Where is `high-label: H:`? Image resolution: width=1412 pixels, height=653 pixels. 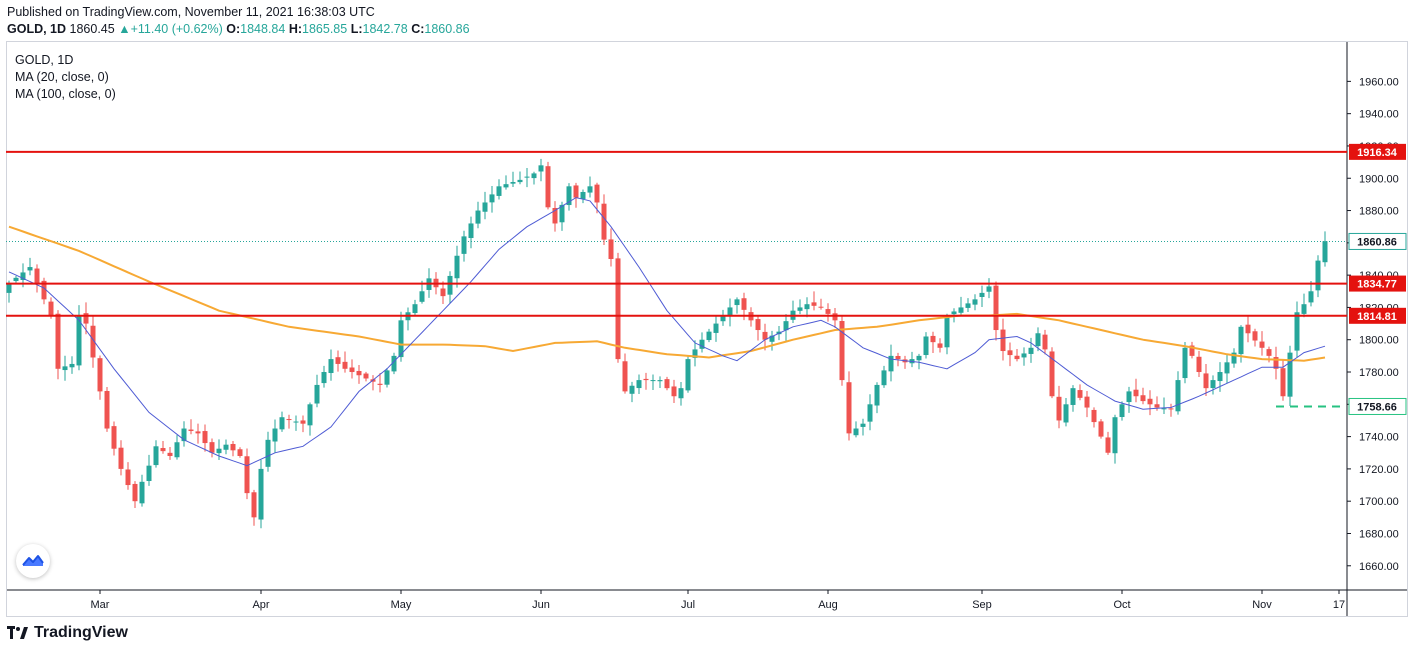 high-label: H: is located at coordinates (295, 29).